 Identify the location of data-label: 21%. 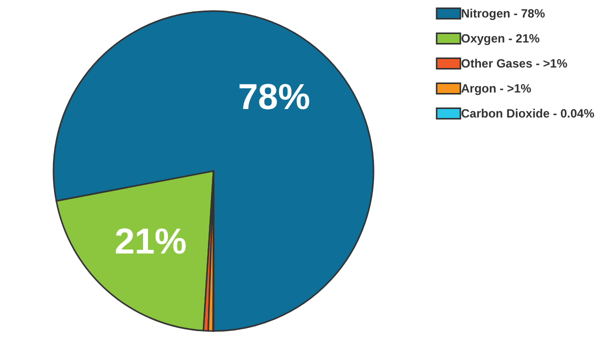
(150, 241).